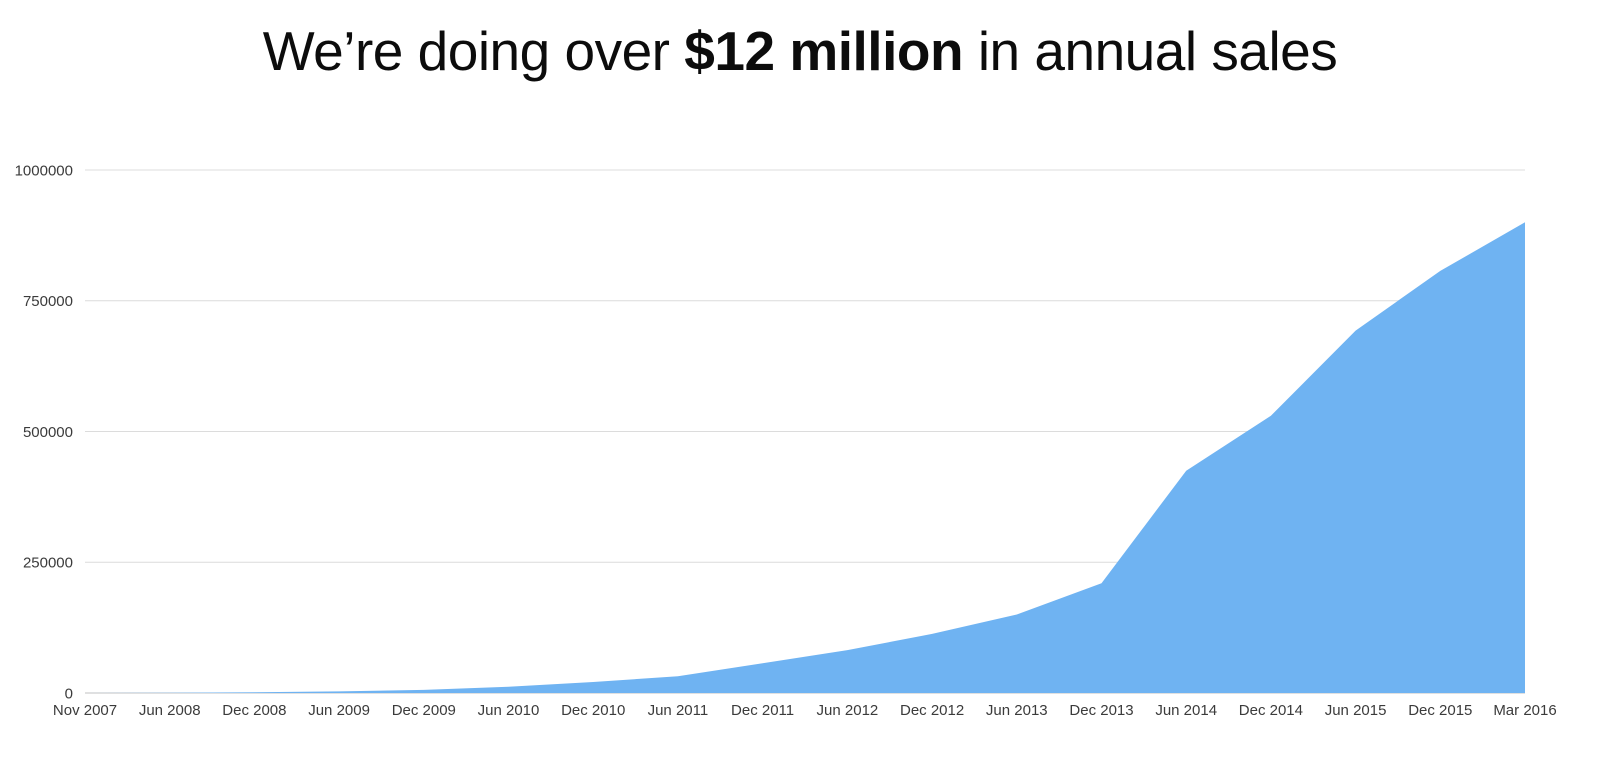  Describe the element at coordinates (1271, 710) in the screenshot. I see `x-tick-label: Dec 2014` at that location.